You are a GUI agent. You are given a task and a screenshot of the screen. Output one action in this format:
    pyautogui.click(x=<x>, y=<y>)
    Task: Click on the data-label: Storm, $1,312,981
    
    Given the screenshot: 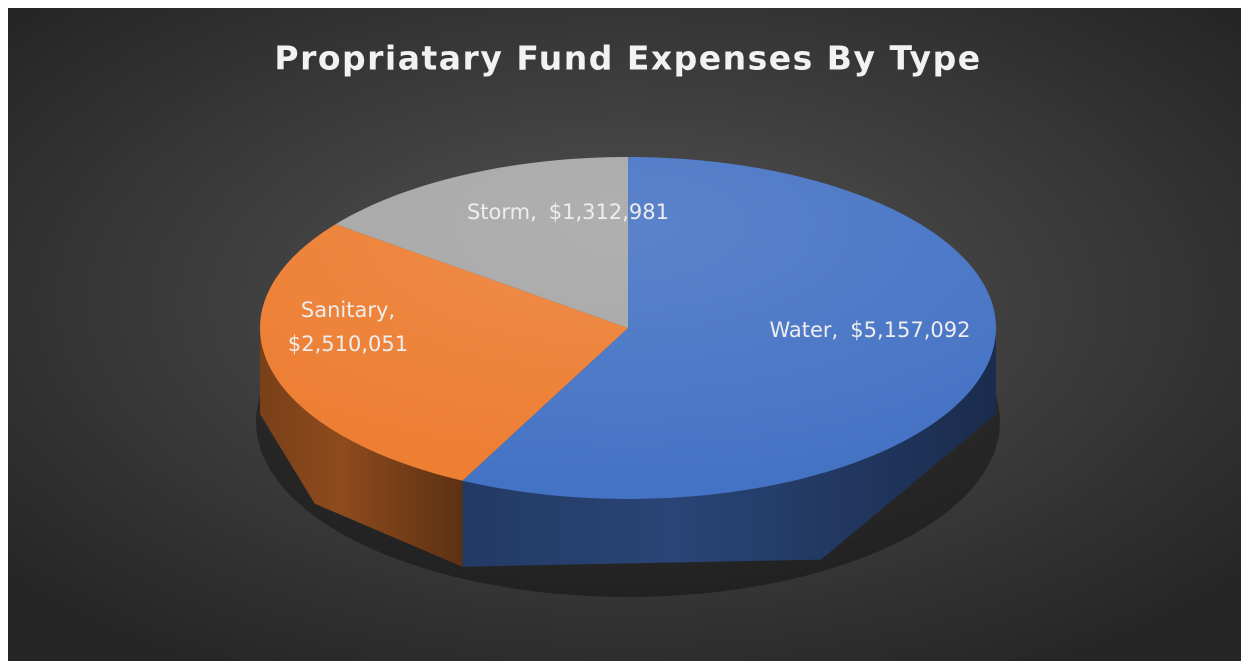 What is the action you would take?
    pyautogui.click(x=568, y=212)
    